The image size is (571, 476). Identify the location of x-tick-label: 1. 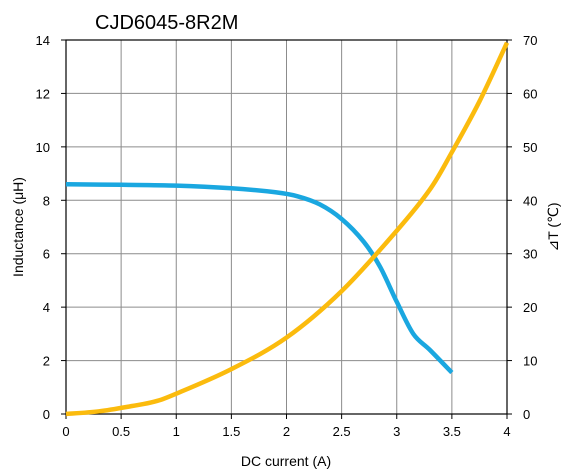
(176, 431).